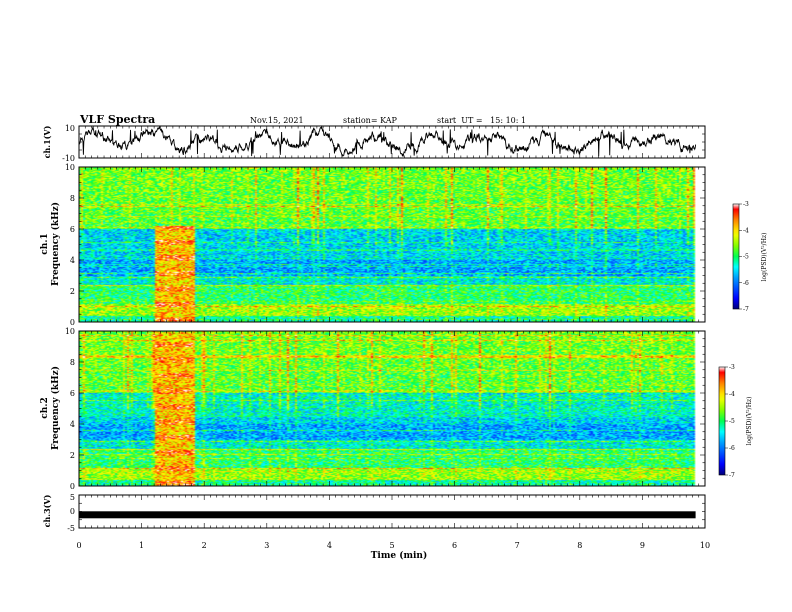  I want to click on date-label: Nov.15, 2021, so click(277, 120).